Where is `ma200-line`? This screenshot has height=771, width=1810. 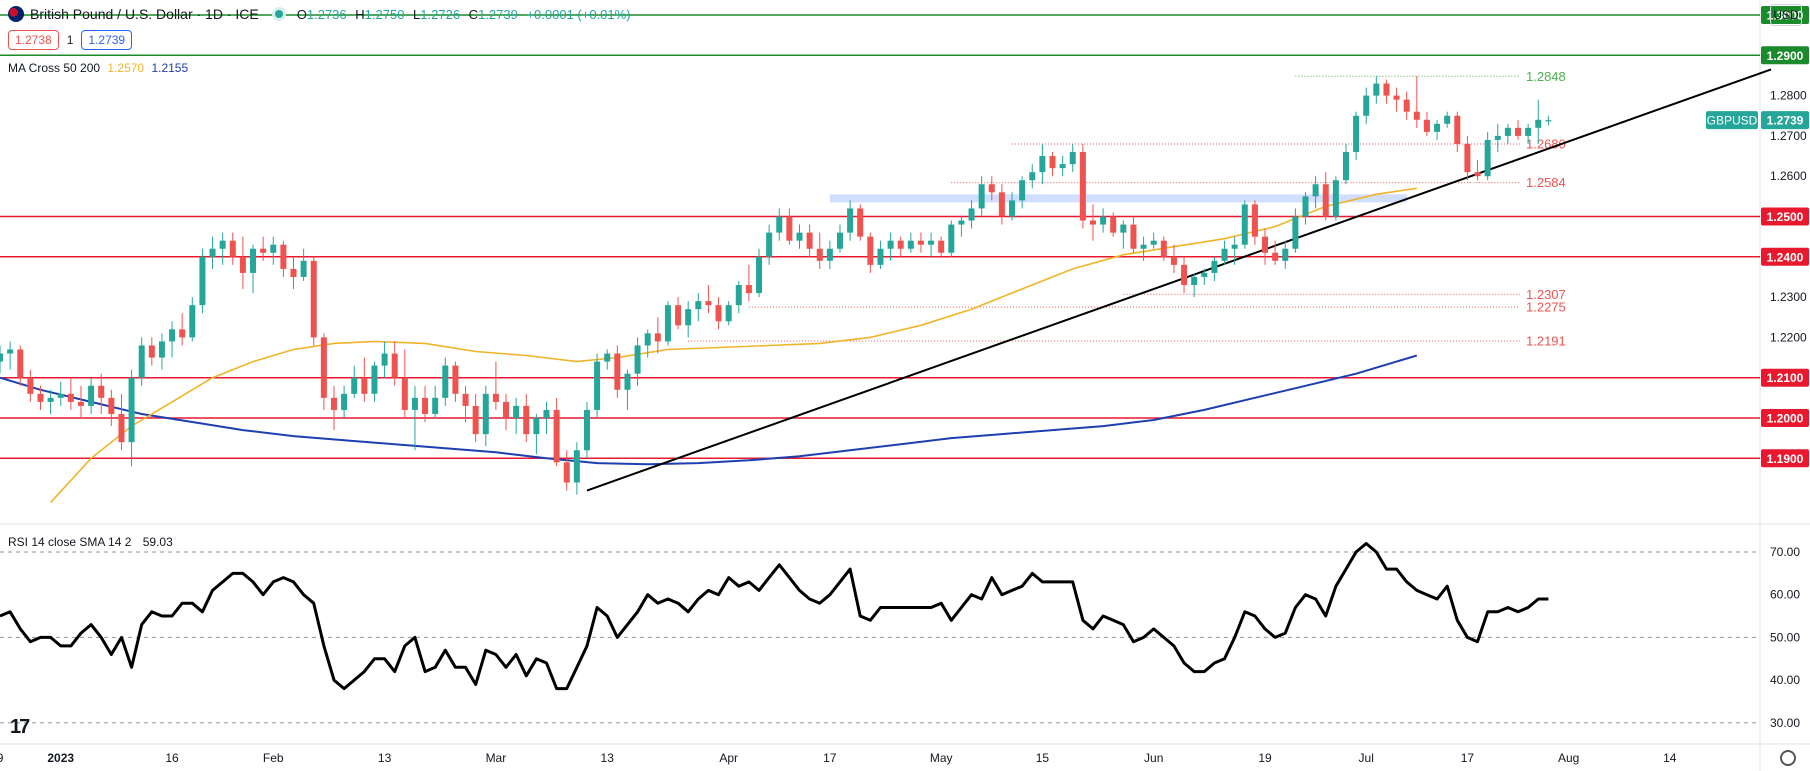
ma200-line is located at coordinates (709, 410).